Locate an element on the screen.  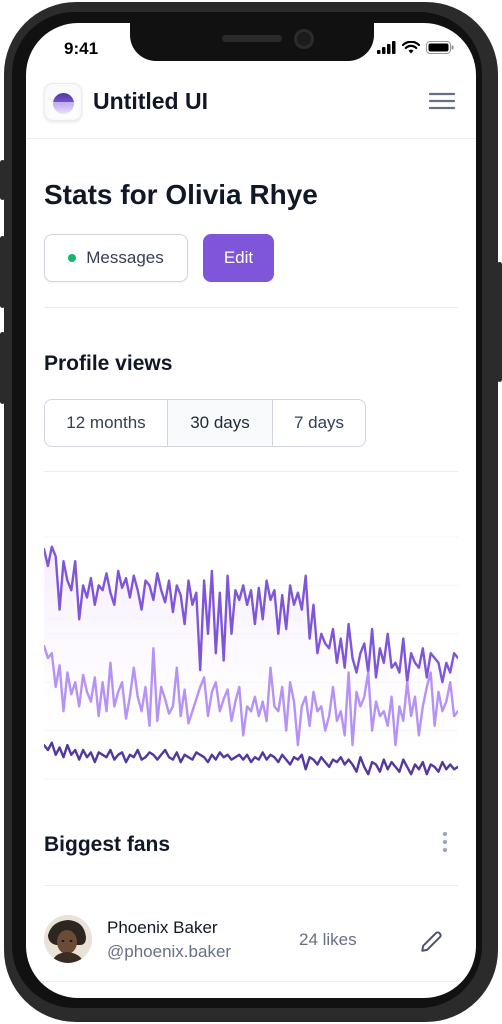
page-title: Stats for Olivia Rhye is located at coordinates (181, 194).